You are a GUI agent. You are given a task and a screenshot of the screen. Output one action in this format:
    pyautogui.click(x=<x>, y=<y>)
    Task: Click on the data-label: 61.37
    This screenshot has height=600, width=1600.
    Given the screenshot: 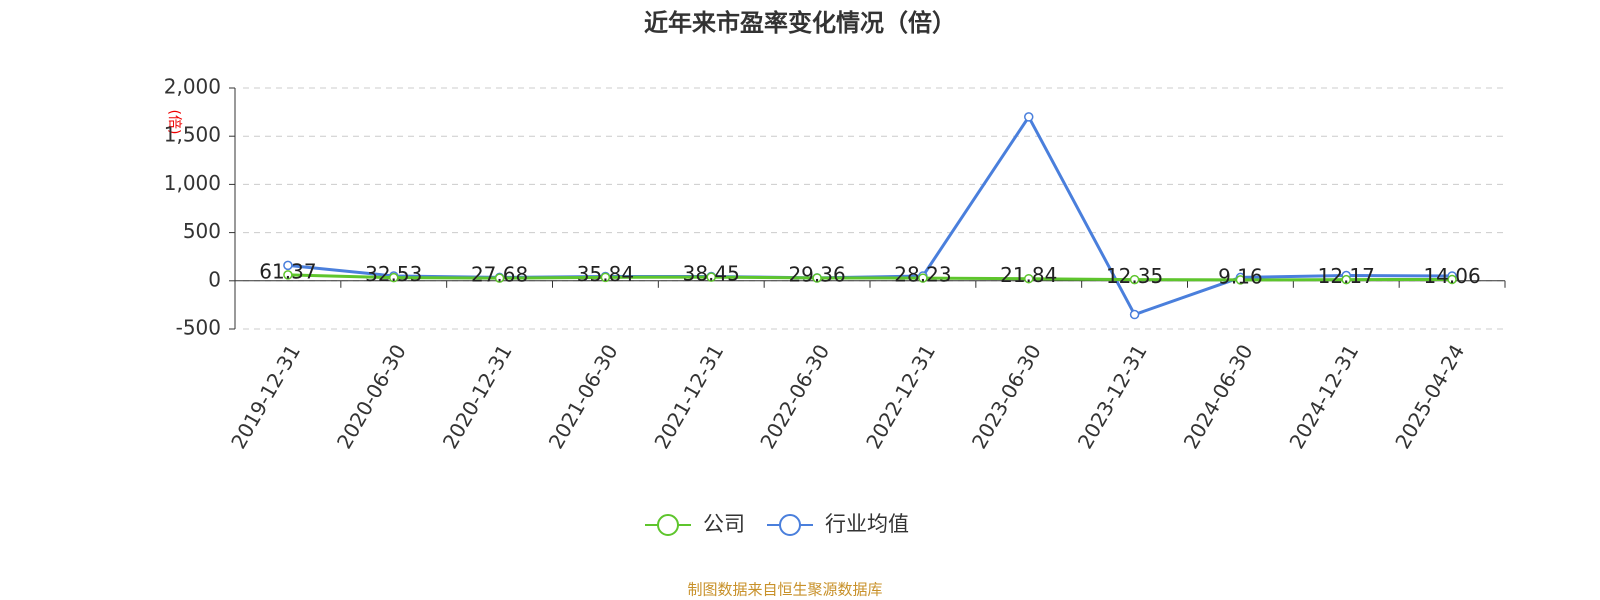 What is the action you would take?
    pyautogui.click(x=287, y=271)
    